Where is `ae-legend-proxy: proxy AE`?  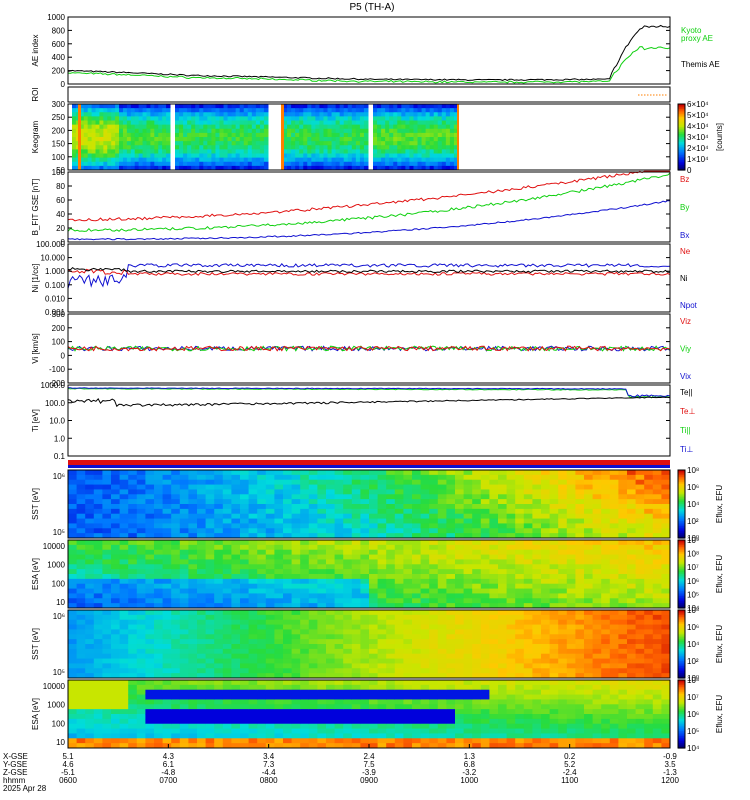 ae-legend-proxy: proxy AE is located at coordinates (697, 38).